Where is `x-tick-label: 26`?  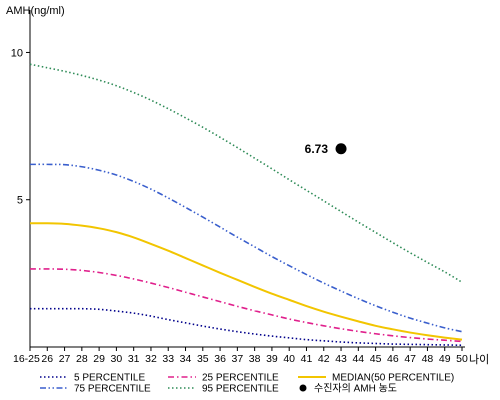 x-tick-label: 26 is located at coordinates (47, 359).